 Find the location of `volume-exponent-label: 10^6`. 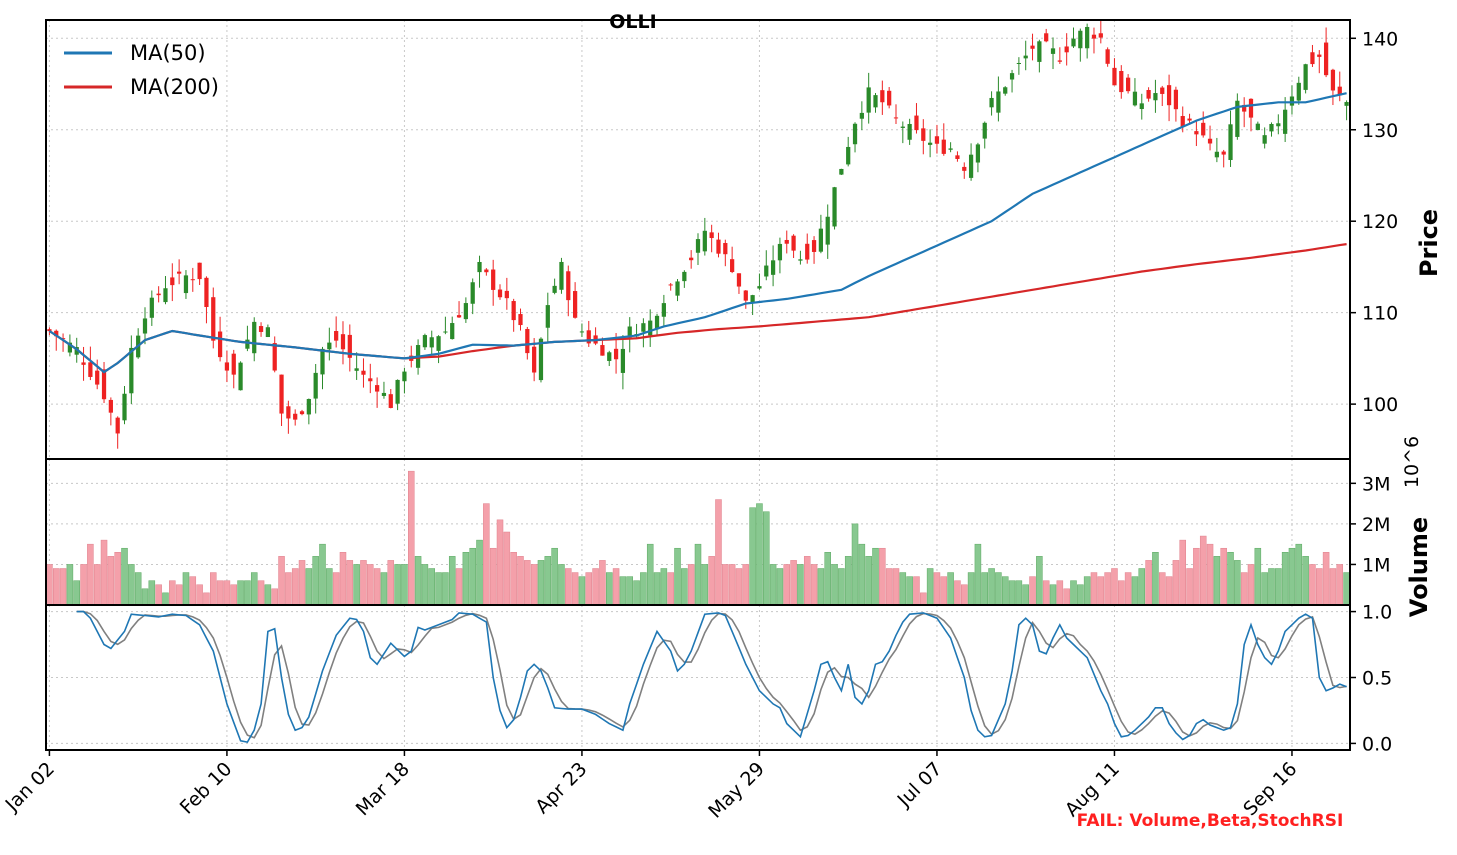

volume-exponent-label: 10^6 is located at coordinates (1412, 462).